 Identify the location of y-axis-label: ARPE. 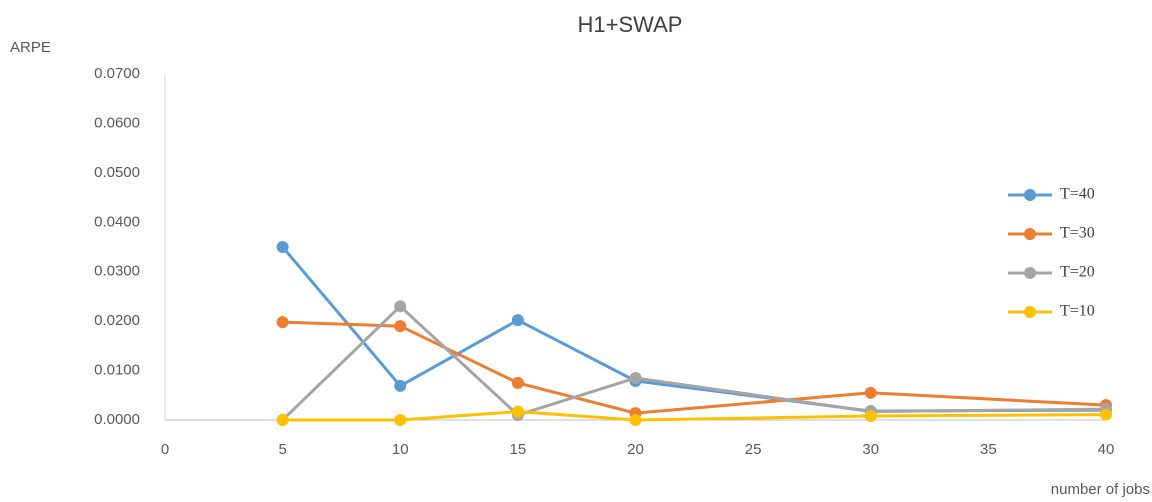
(30, 47).